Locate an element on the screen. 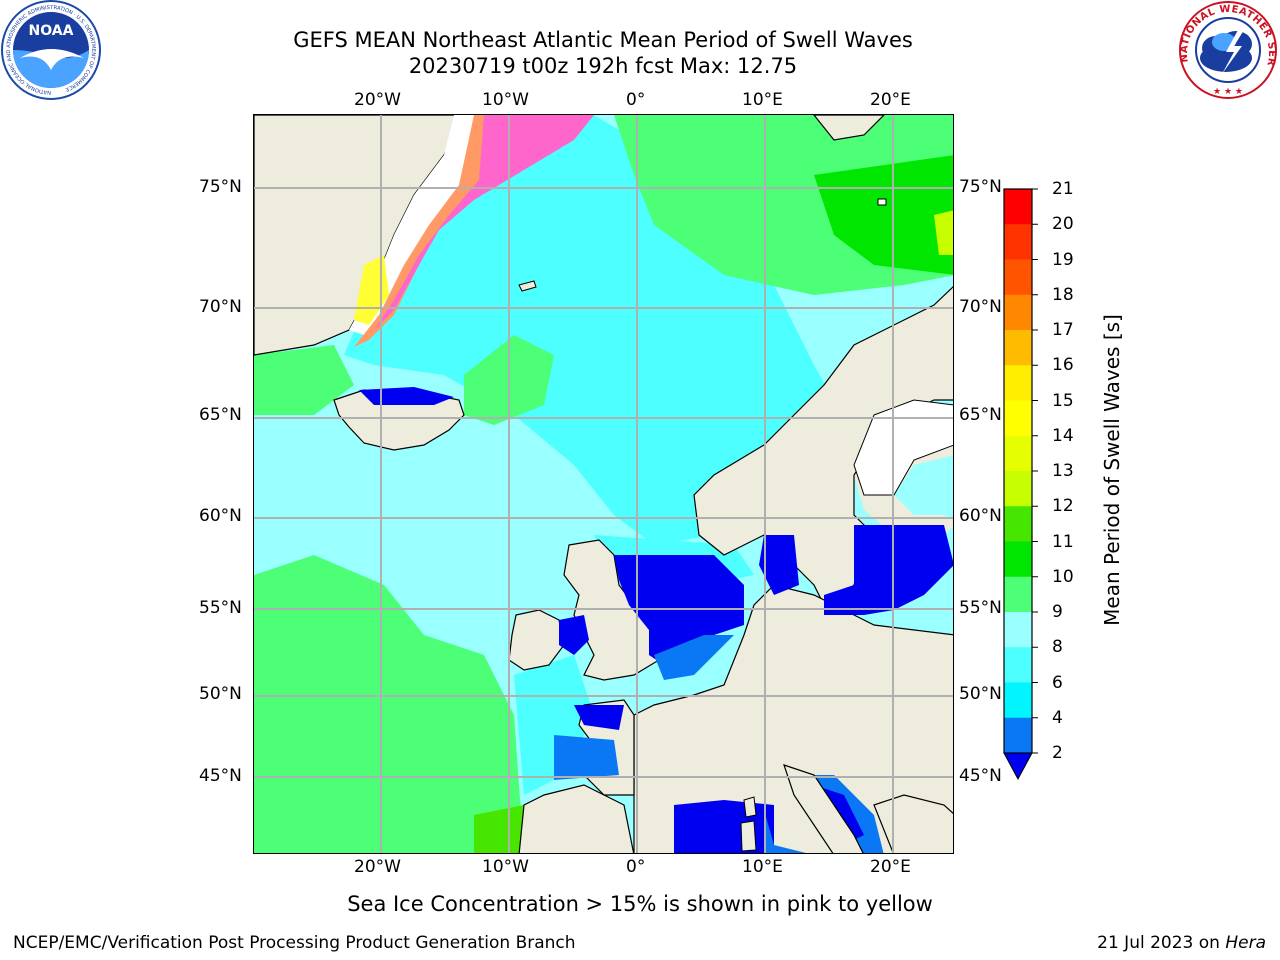 This screenshot has height=960, width=1280. colorbar is located at coordinates (1020, 484).